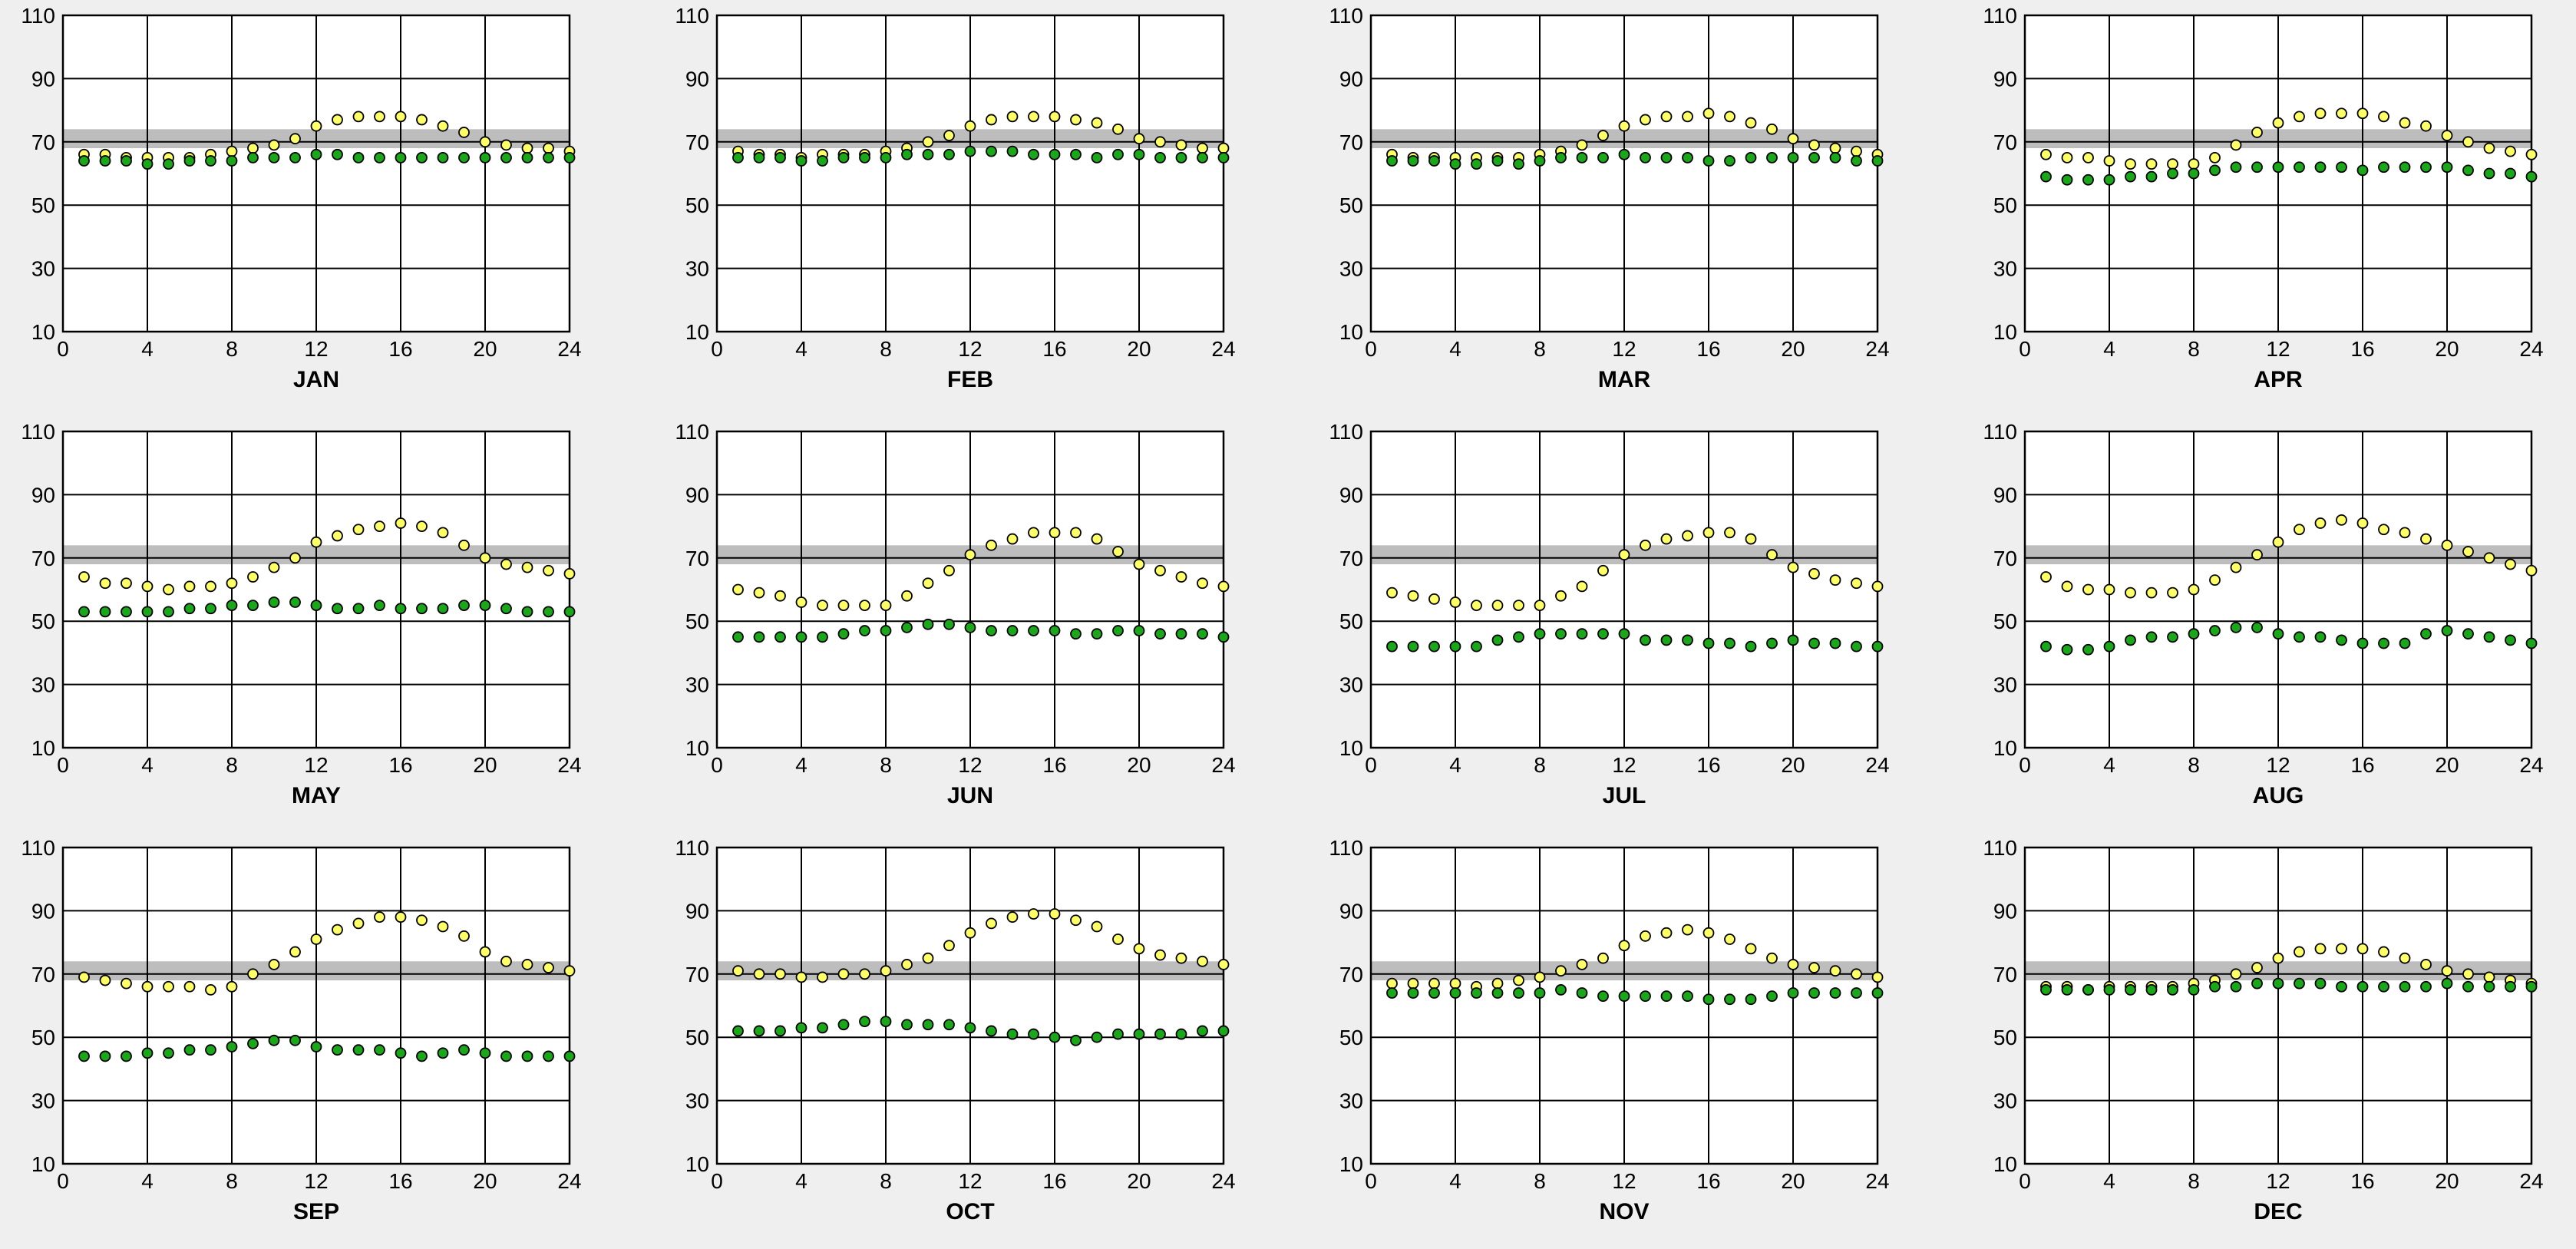 The image size is (2576, 1249). Describe the element at coordinates (970, 379) in the screenshot. I see `month-label: FEB` at that location.